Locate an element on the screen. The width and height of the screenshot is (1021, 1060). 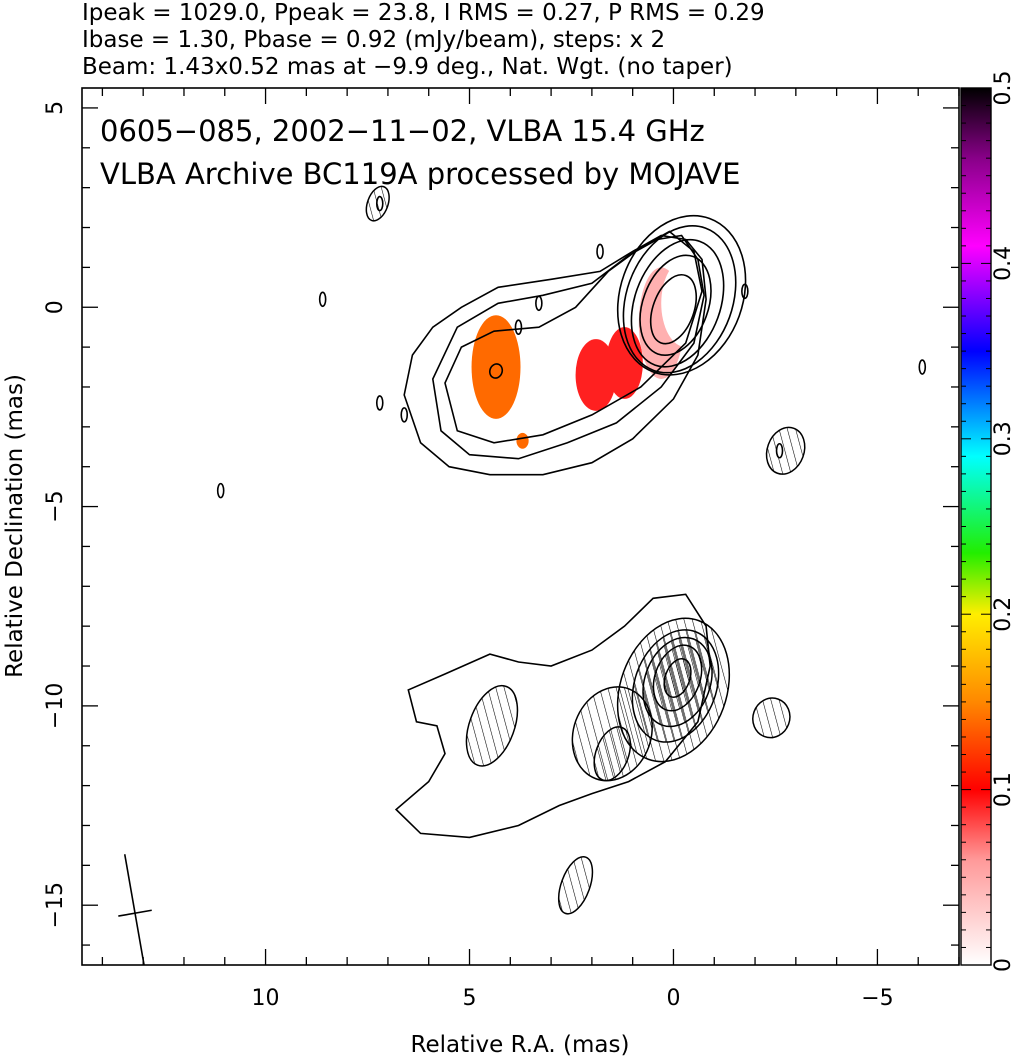
y-tick-label: −5 is located at coordinates (55, 506).